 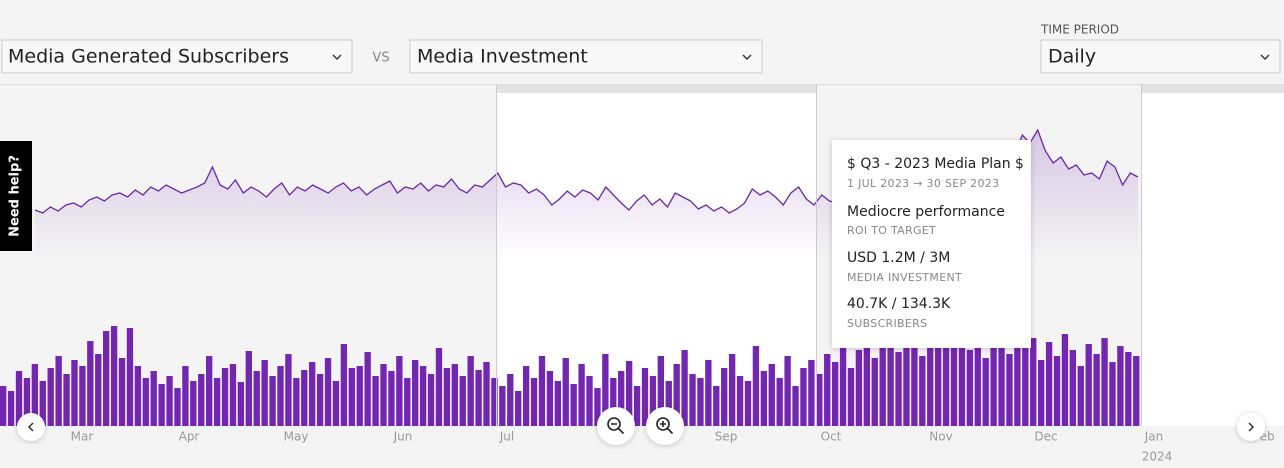 I want to click on metric-a-select: Media Generated Subscribers, so click(x=177, y=56).